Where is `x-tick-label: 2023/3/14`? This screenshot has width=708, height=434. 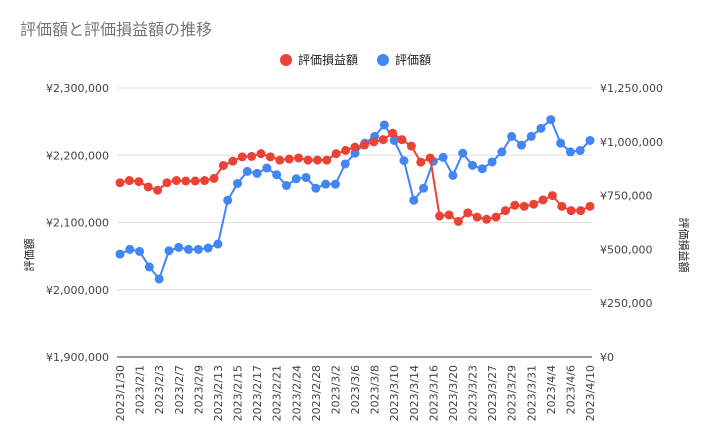 x-tick-label: 2023/3/14 is located at coordinates (414, 393).